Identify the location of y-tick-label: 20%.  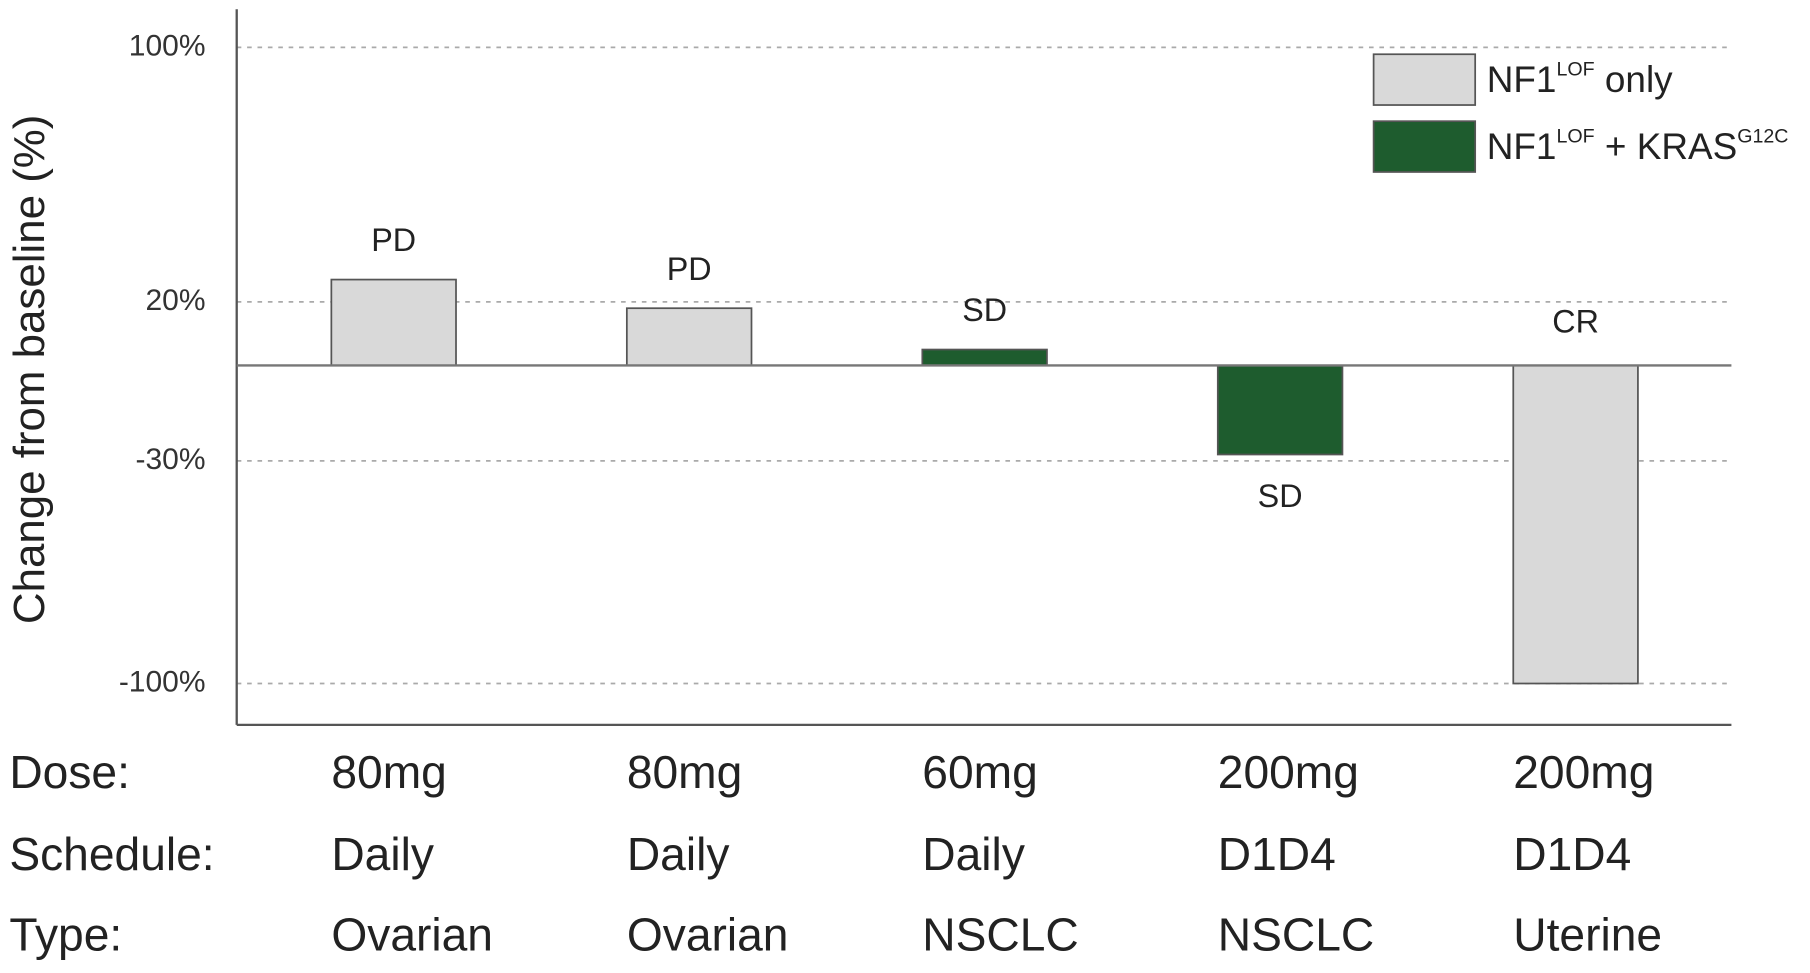
(176, 300).